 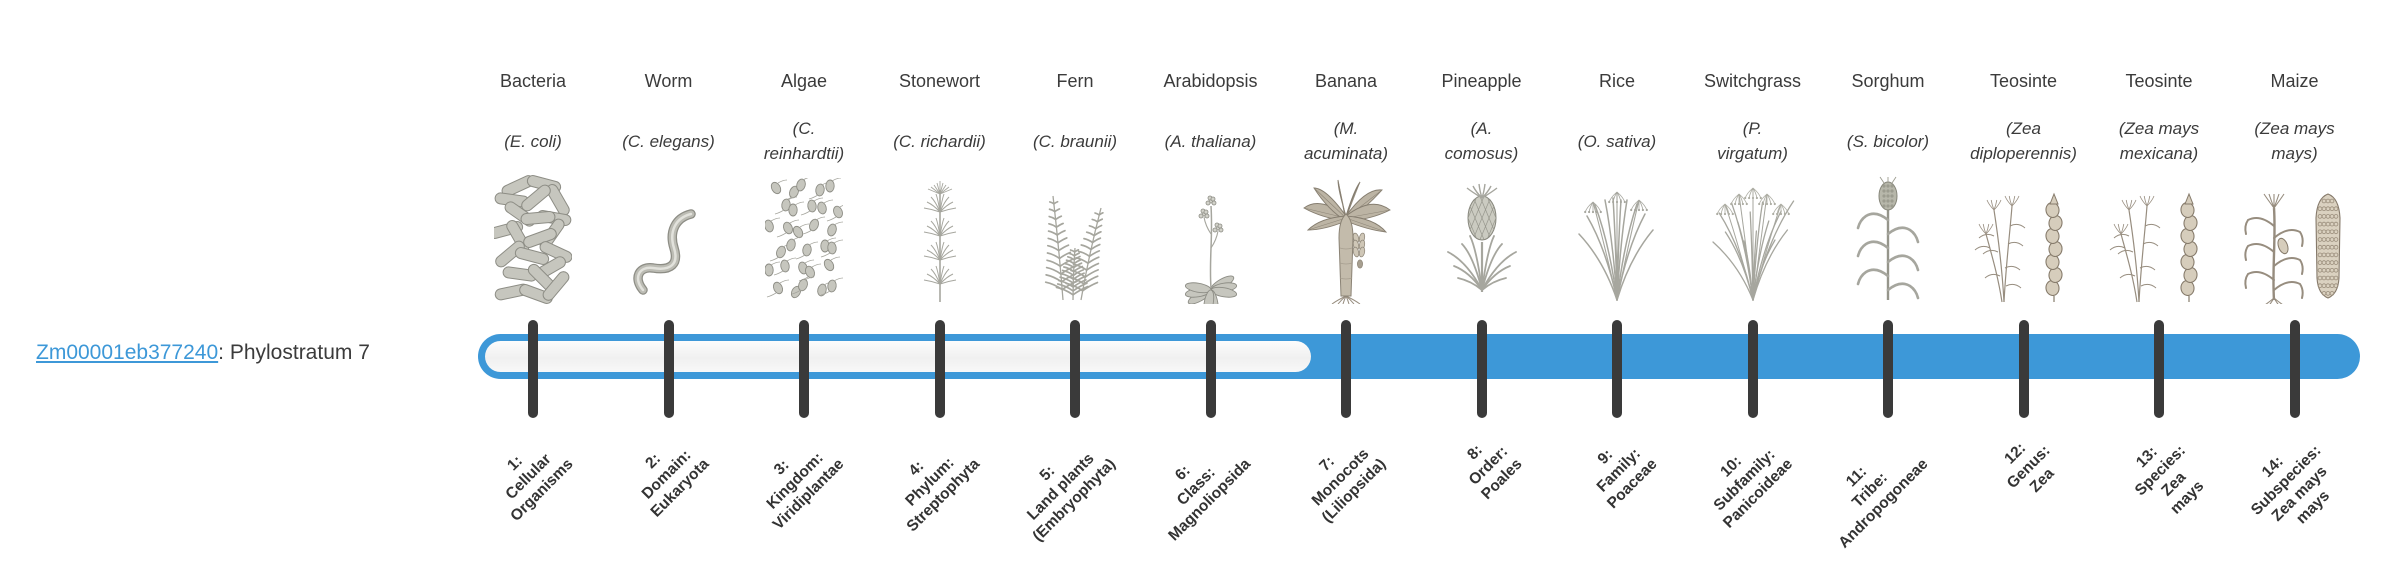 What do you see at coordinates (2294, 141) in the screenshot?
I see `organism-scientific-name: (Zea mays mays)` at bounding box center [2294, 141].